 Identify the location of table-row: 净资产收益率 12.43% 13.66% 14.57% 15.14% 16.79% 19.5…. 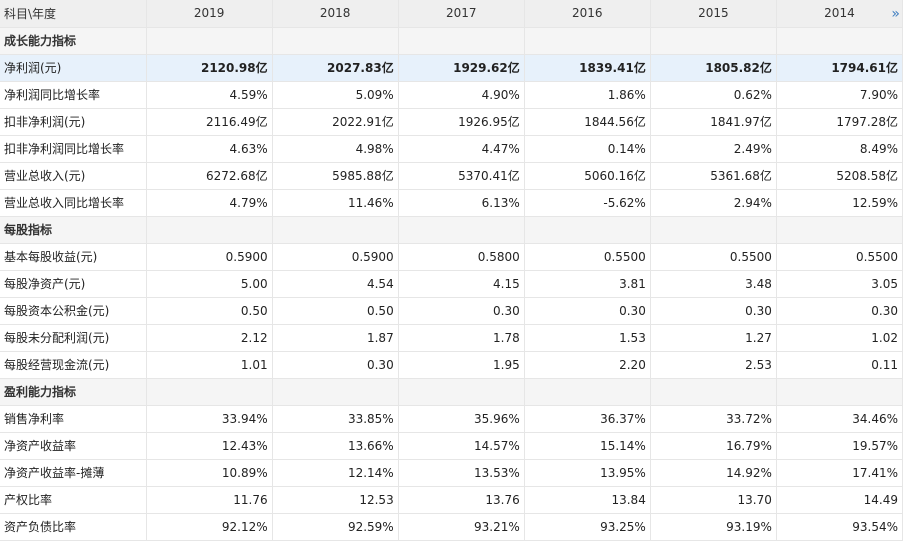
(451, 446).